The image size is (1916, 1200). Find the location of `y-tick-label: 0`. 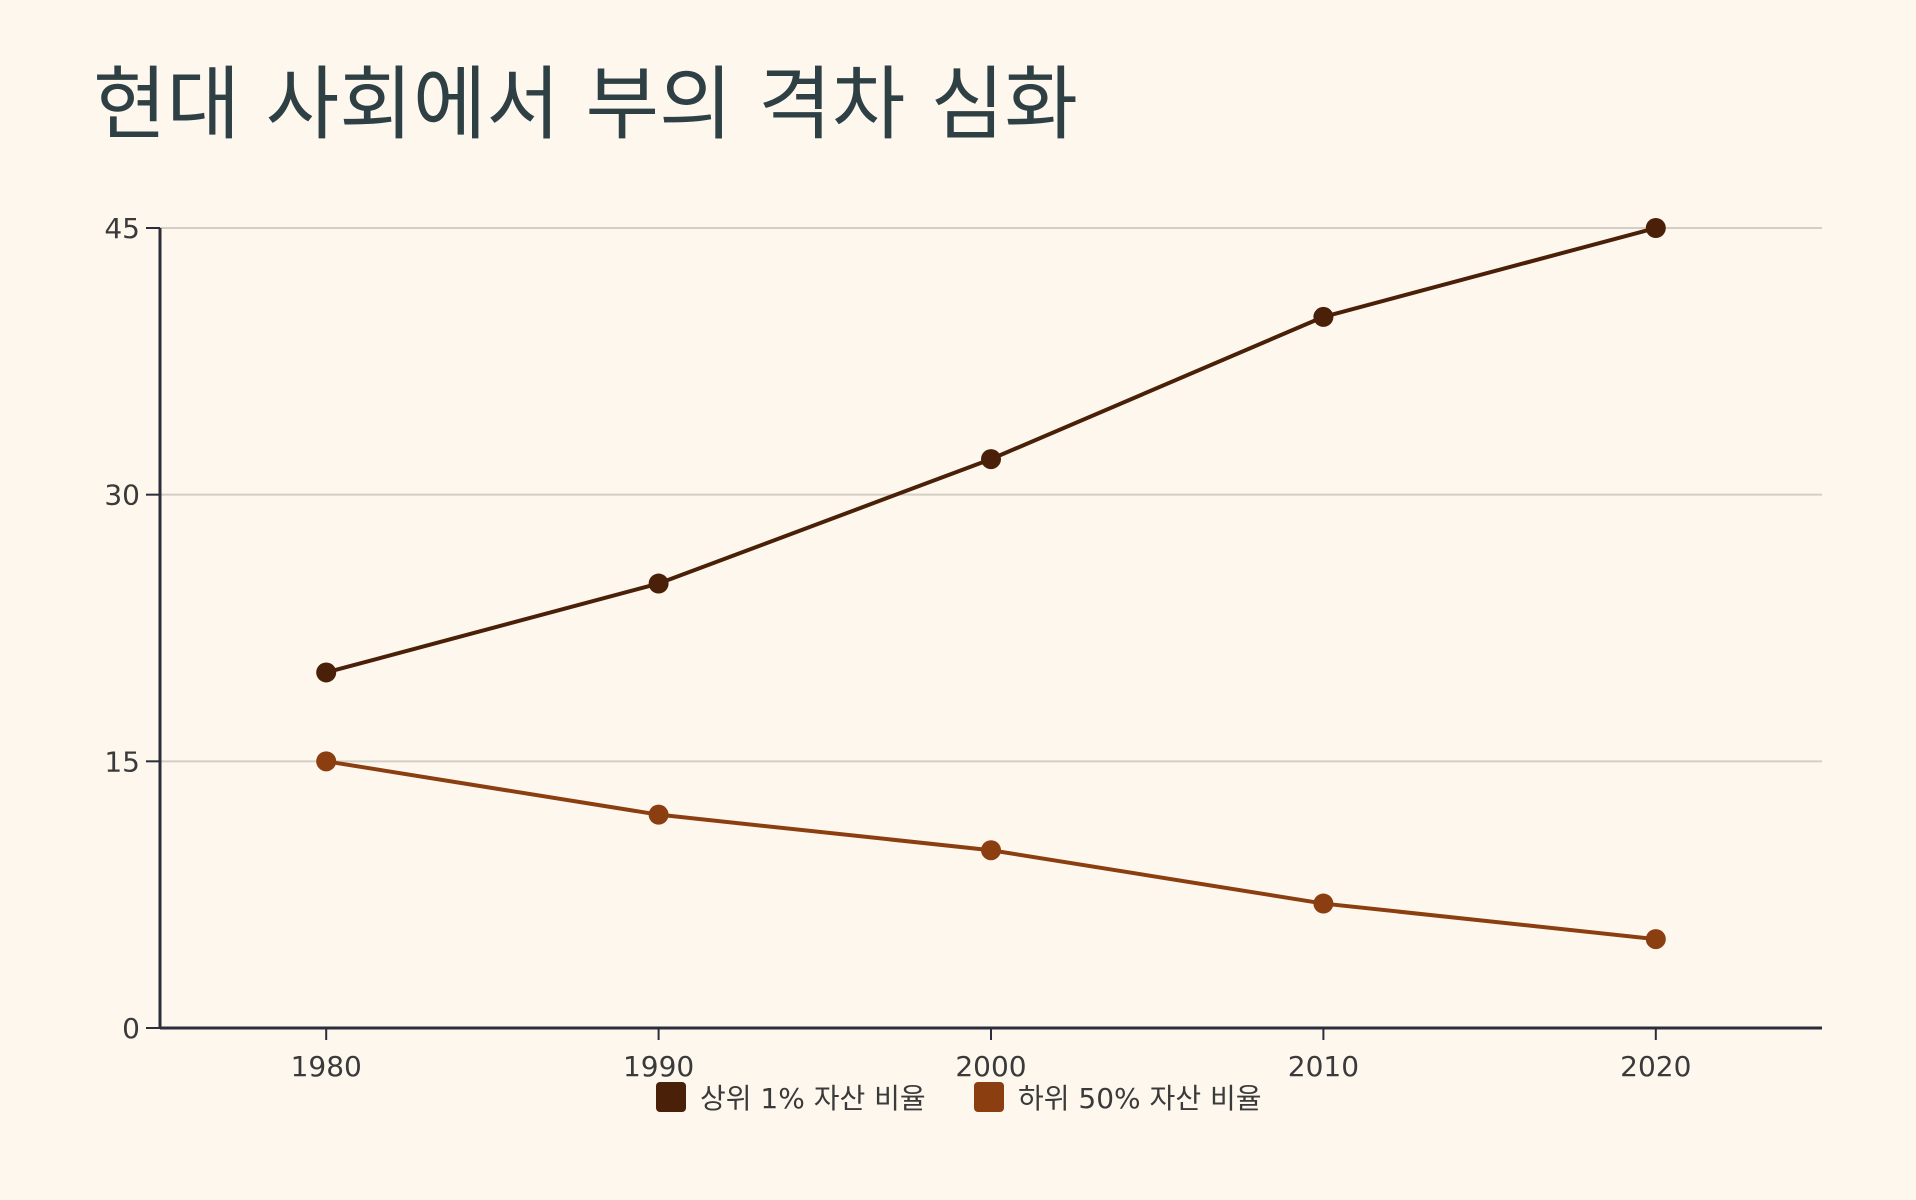

y-tick-label: 0 is located at coordinates (131, 1028).